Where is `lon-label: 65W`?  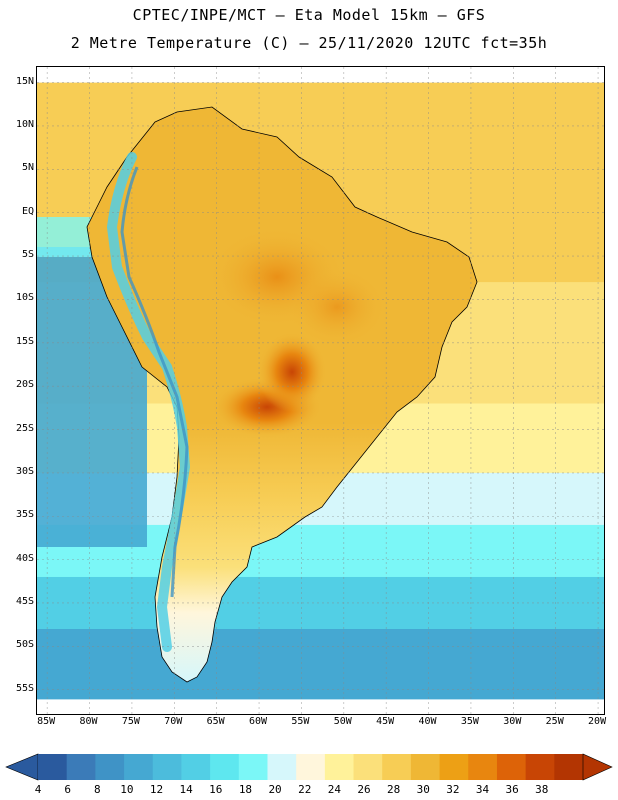
lon-label: 65W is located at coordinates (215, 721).